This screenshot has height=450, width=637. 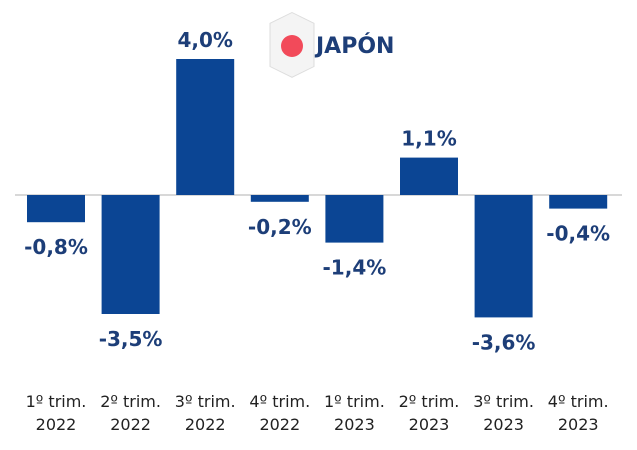 What do you see at coordinates (204, 40) in the screenshot?
I see `value-label: 4,0%` at bounding box center [204, 40].